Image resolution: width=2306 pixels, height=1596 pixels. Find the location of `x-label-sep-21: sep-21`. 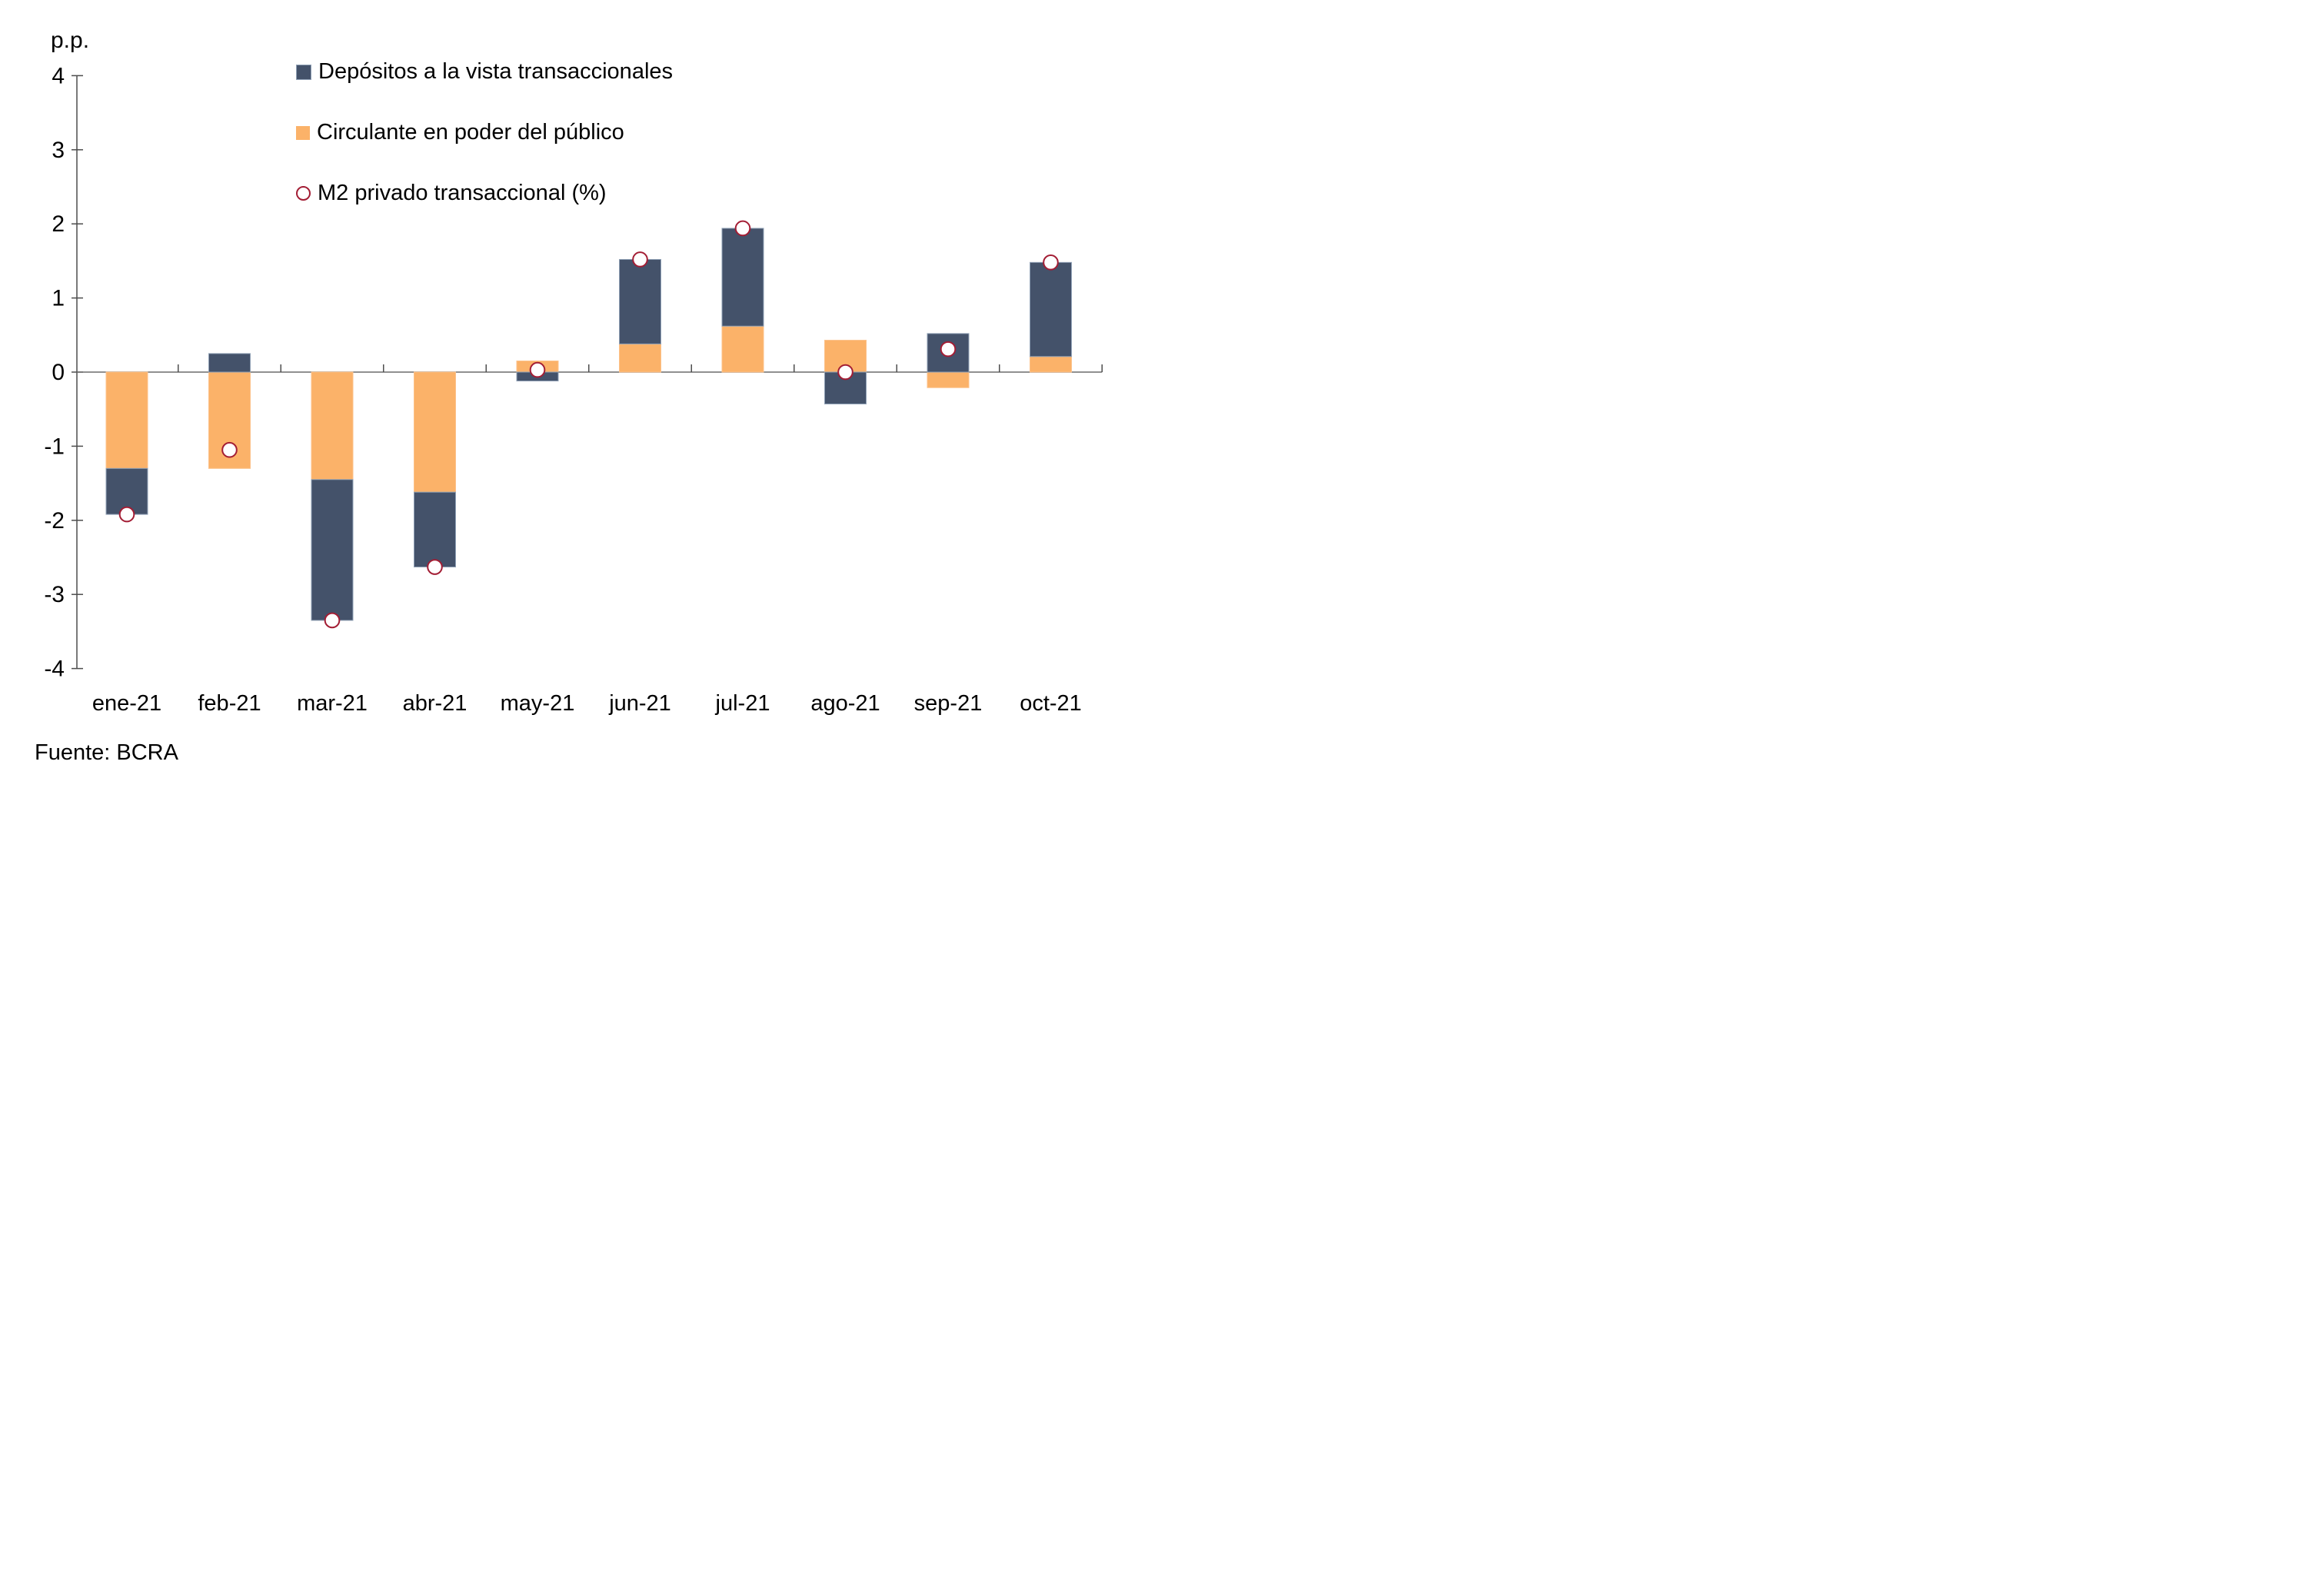

x-label-sep-21: sep-21 is located at coordinates (949, 703).